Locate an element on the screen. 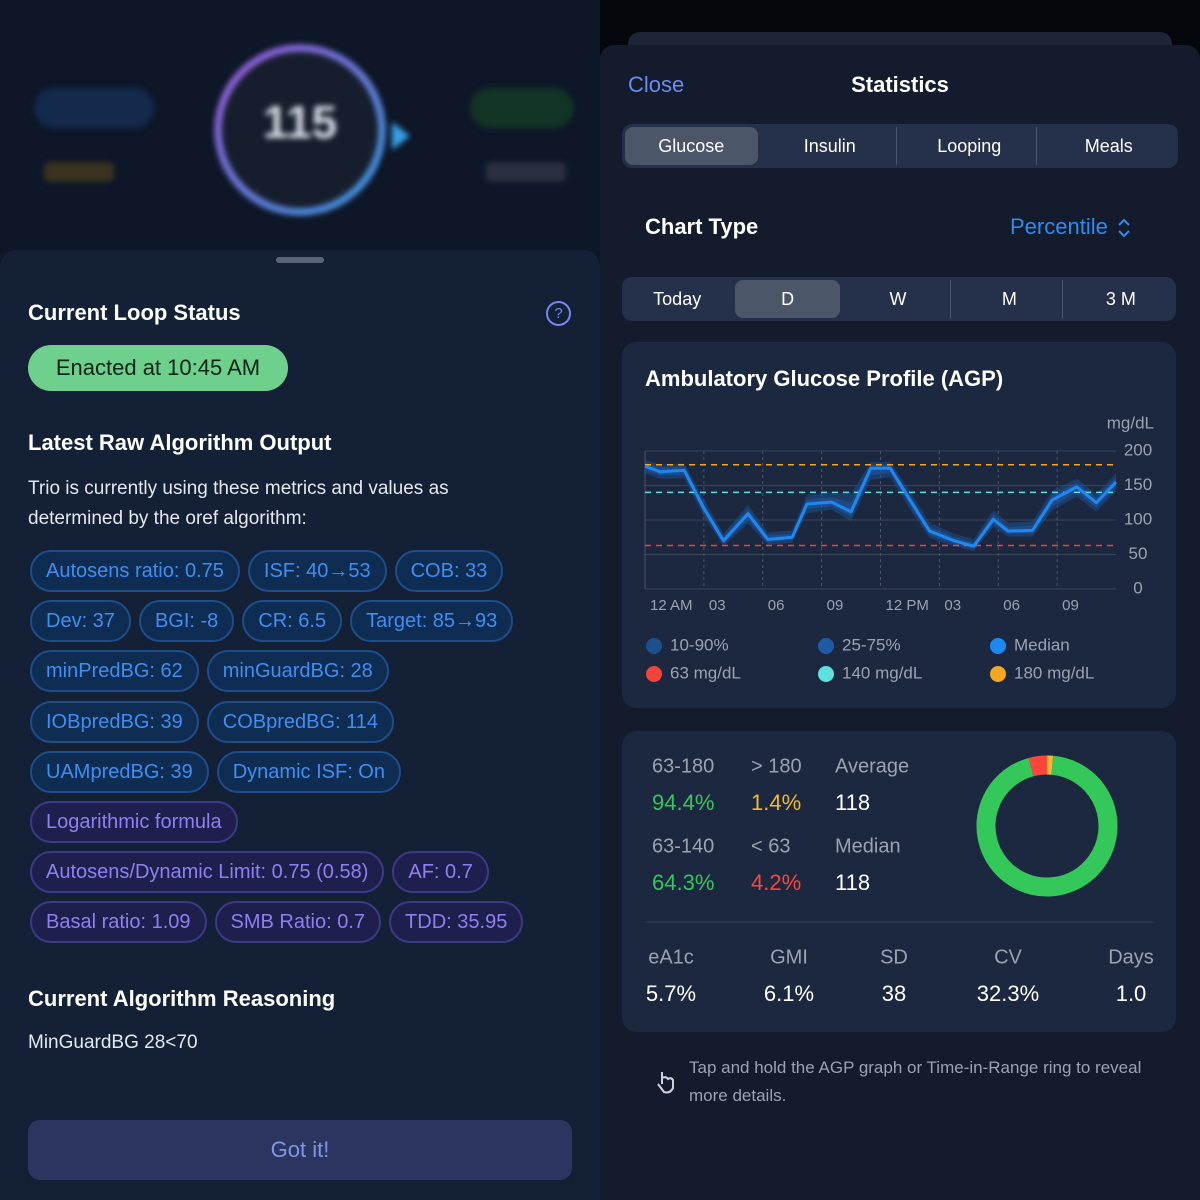  stat-label: < 63 is located at coordinates (770, 846).